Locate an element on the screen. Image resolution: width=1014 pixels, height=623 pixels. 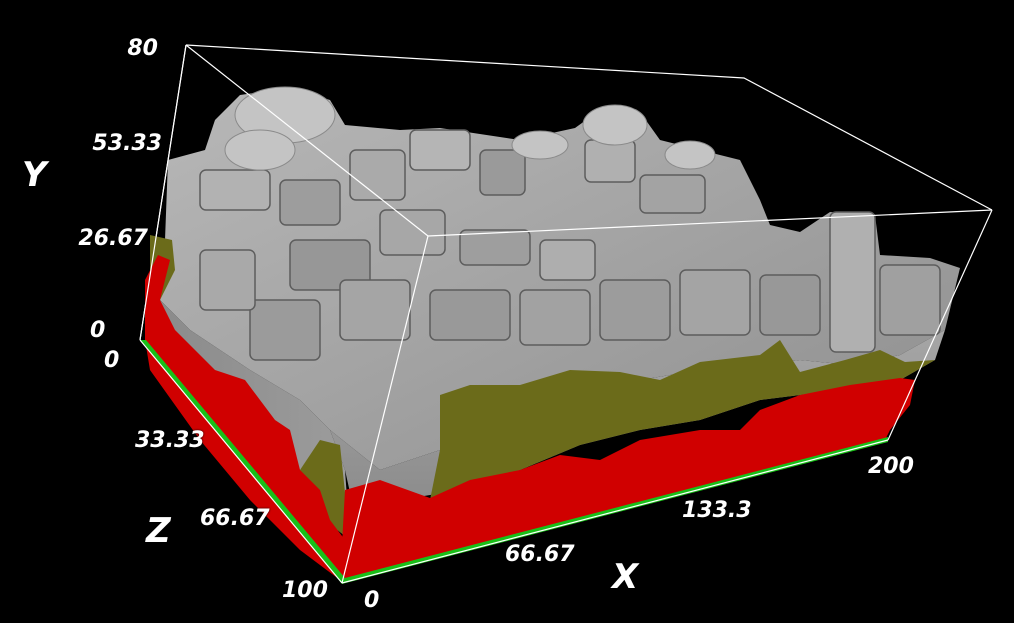
axis-title-y: Y is located at coordinates (34, 175).